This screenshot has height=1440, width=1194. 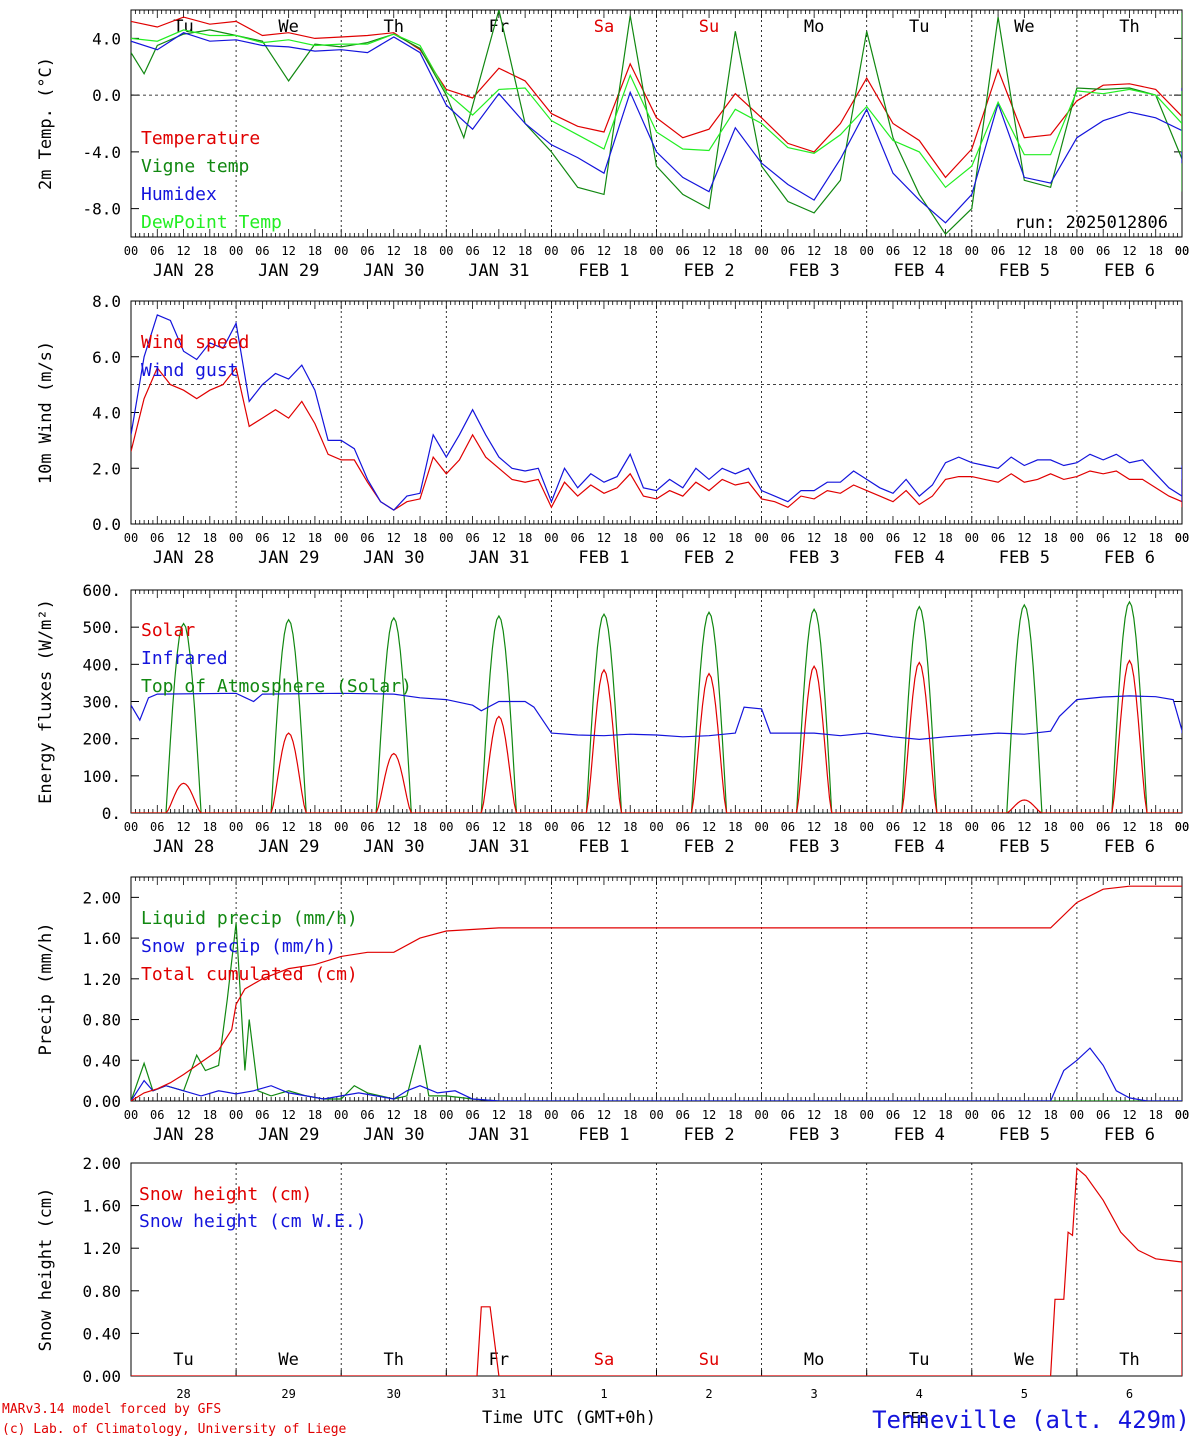 I want to click on date-tick-label: JAN 28, so click(x=183, y=1135).